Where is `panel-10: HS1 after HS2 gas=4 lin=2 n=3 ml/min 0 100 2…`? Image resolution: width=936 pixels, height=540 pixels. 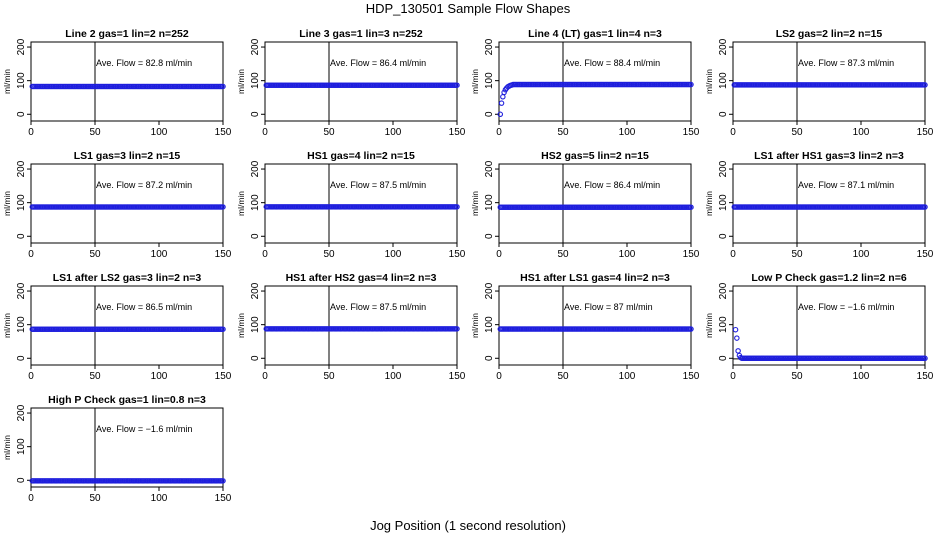 panel-10: HS1 after HS2 gas=4 lin=2 n=3 ml/min 0 100 2… is located at coordinates (351, 327).